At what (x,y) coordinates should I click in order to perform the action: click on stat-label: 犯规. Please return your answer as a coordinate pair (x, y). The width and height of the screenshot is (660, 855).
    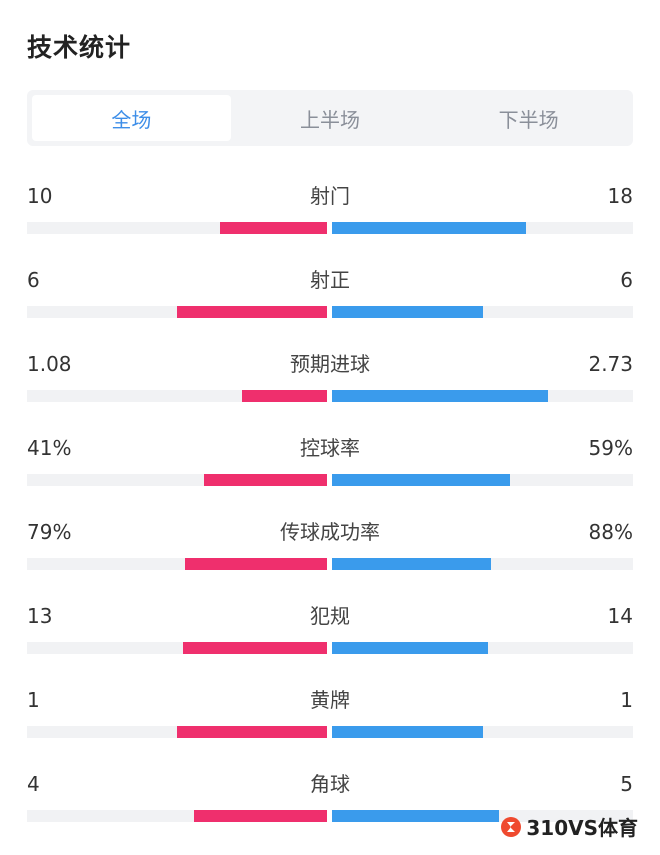
    Looking at the image, I should click on (330, 616).